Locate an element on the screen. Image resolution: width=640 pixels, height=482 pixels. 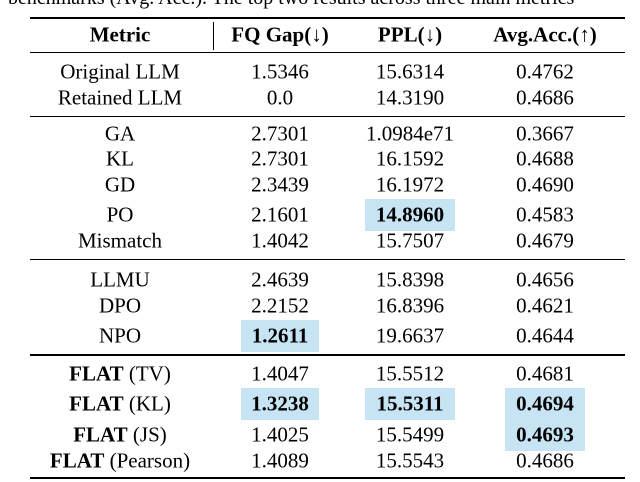
value-cell: 0.4644 is located at coordinates (545, 335).